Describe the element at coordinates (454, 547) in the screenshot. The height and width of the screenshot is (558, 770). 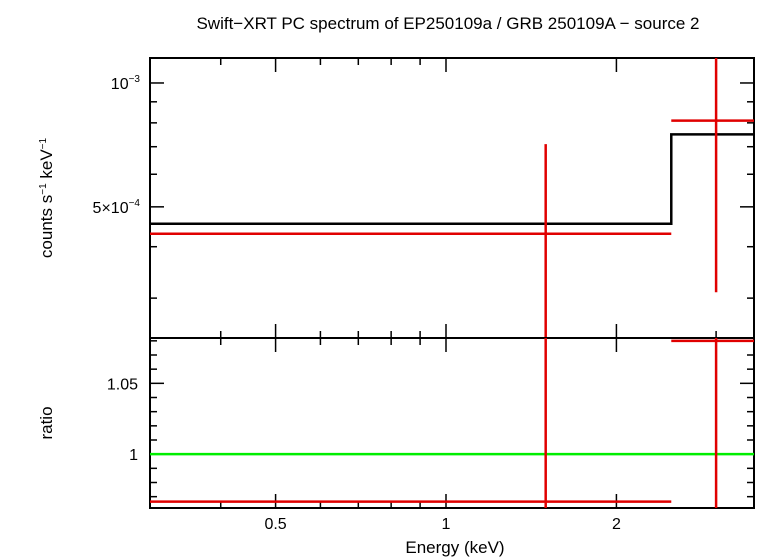
I see `x-axis-label: Energy (keV)` at that location.